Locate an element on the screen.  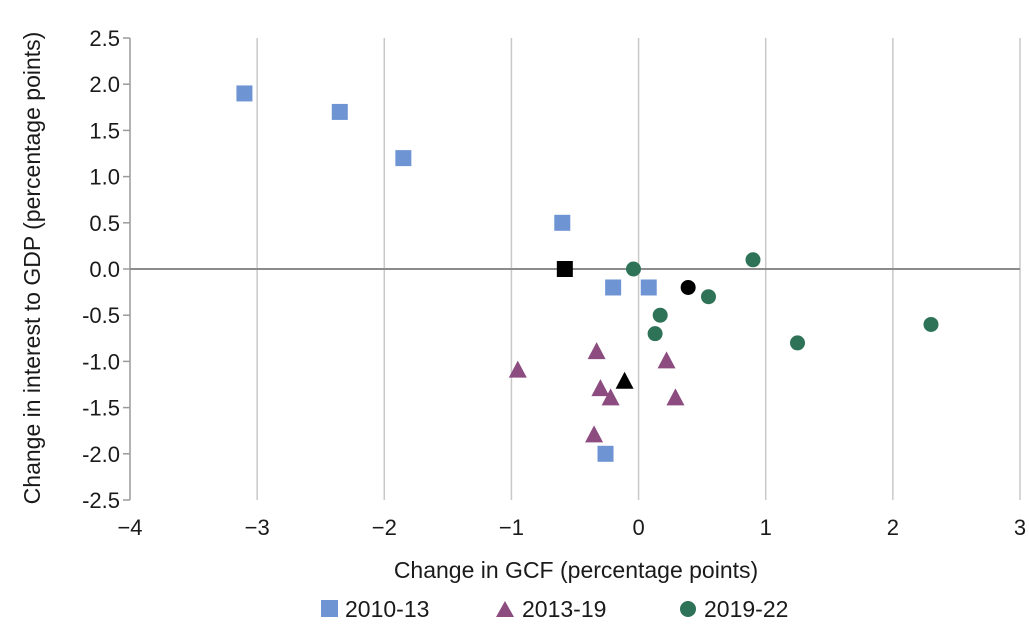
legend: 2010-13 2013-19 2019-22 is located at coordinates (554, 609).